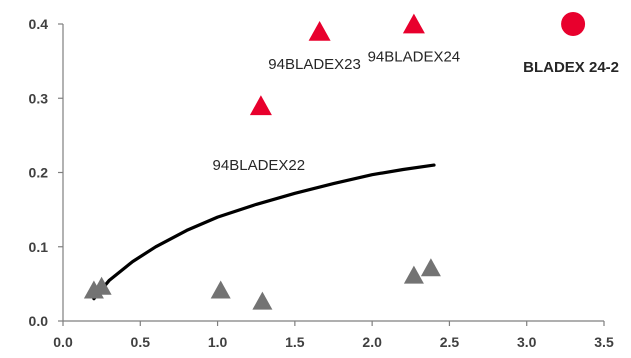 The height and width of the screenshot is (358, 631). What do you see at coordinates (450, 342) in the screenshot?
I see `x-tick-label: 2.5` at bounding box center [450, 342].